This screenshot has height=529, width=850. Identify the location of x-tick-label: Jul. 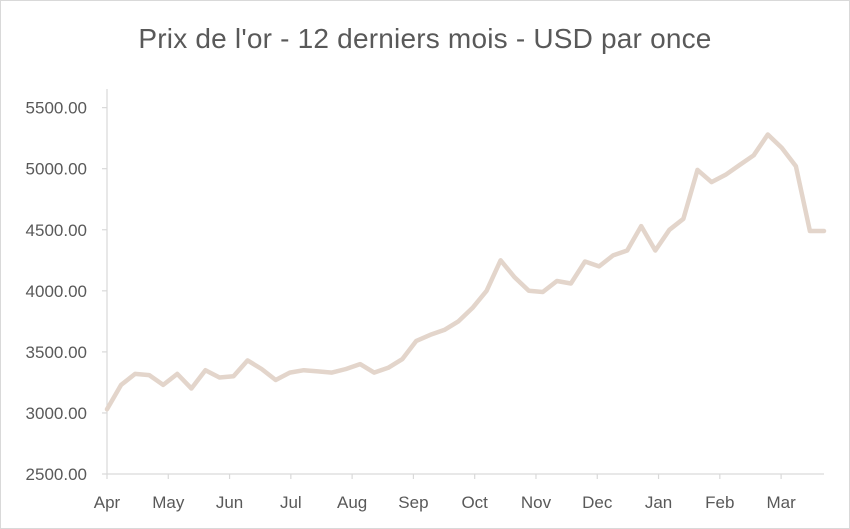
(291, 502).